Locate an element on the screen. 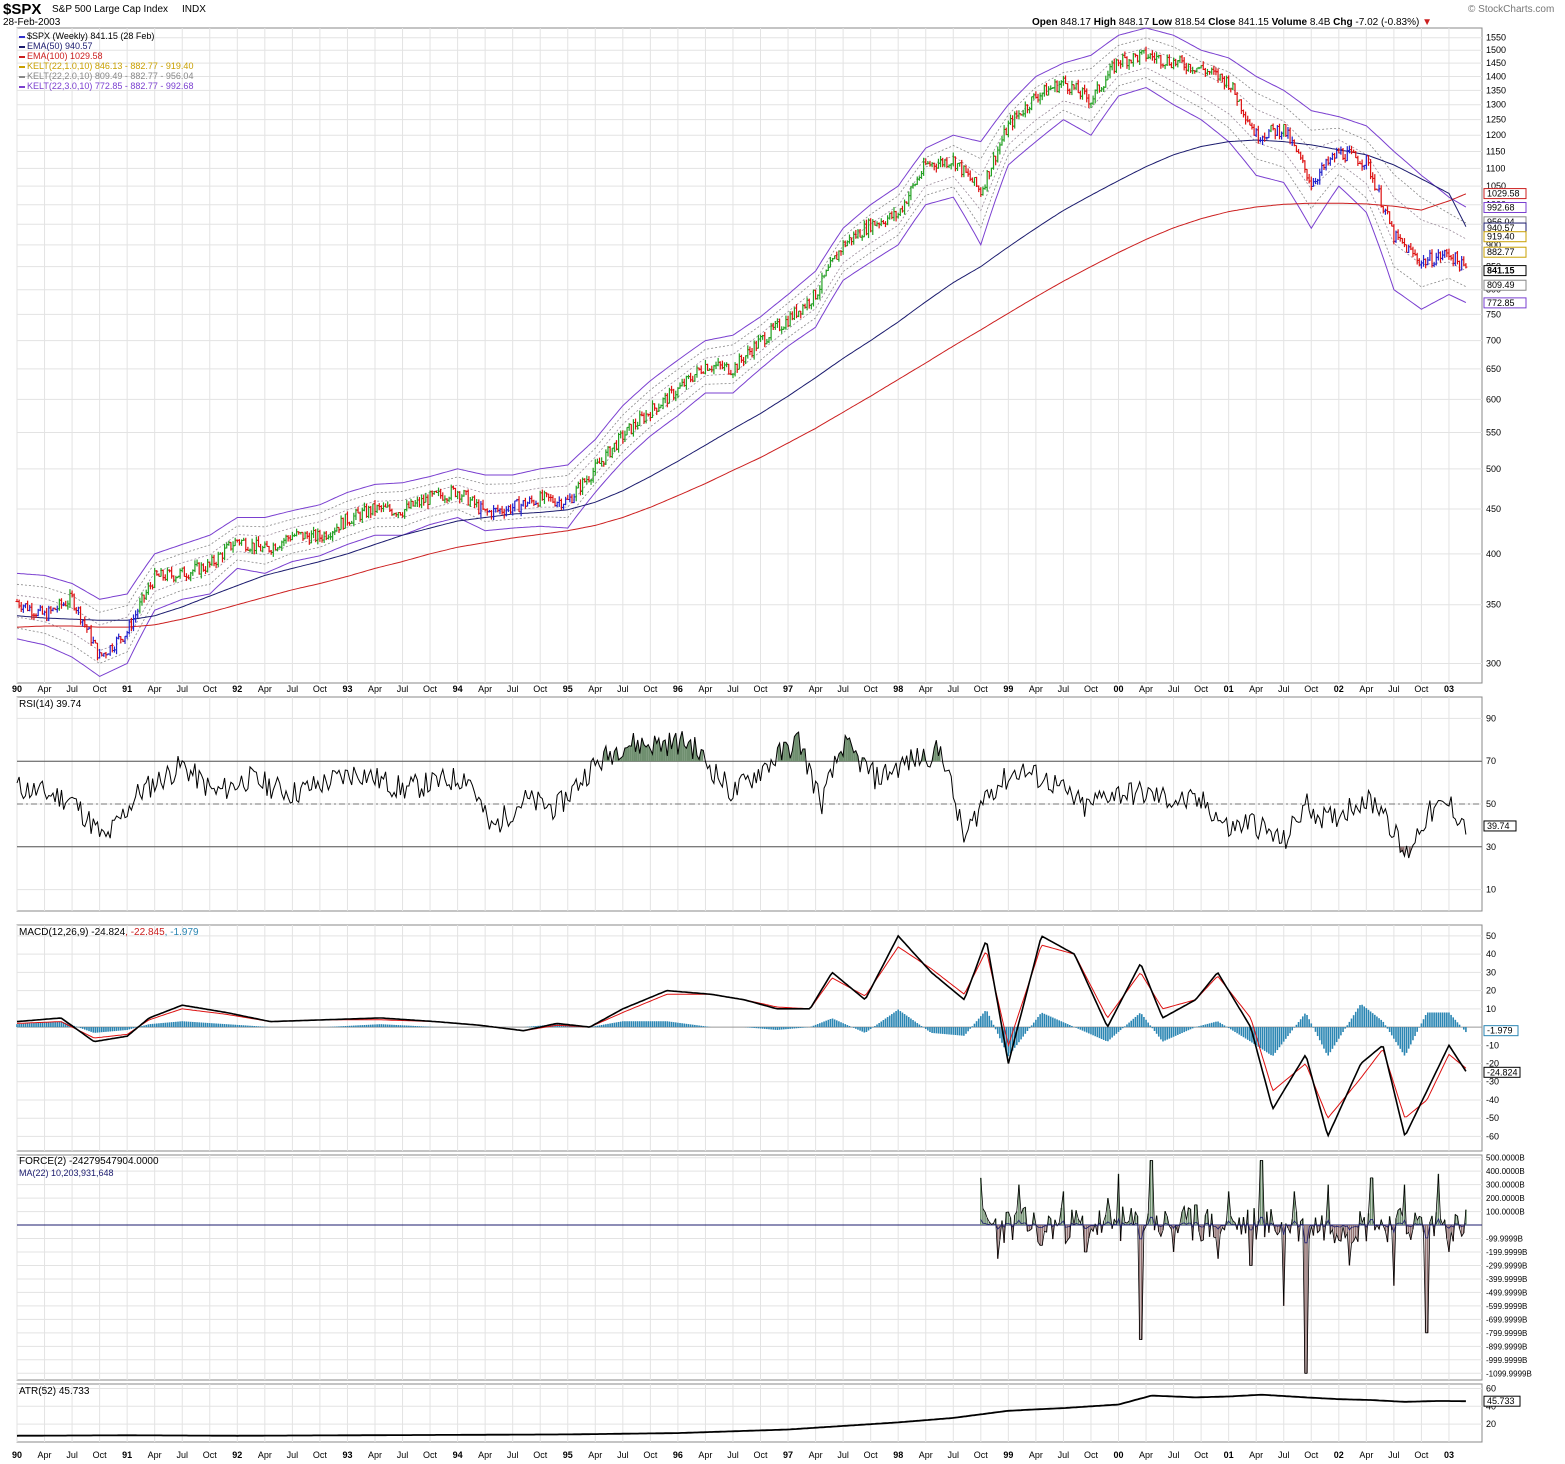 The height and width of the screenshot is (1464, 1565). x-tick-label: 03 is located at coordinates (1449, 1455).